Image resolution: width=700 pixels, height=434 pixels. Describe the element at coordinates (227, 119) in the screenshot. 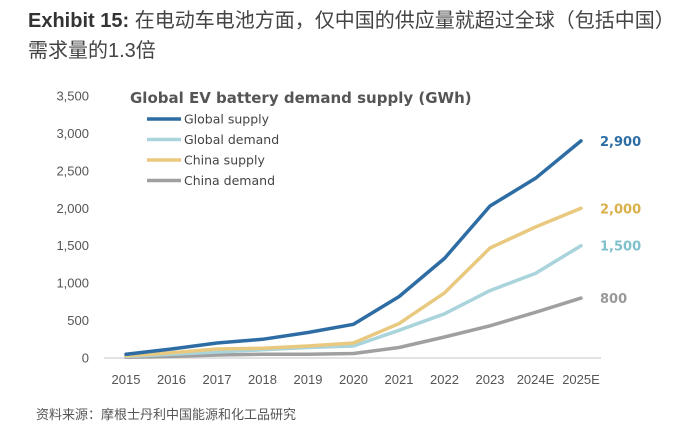

I see `legend-label: Global supply` at that location.